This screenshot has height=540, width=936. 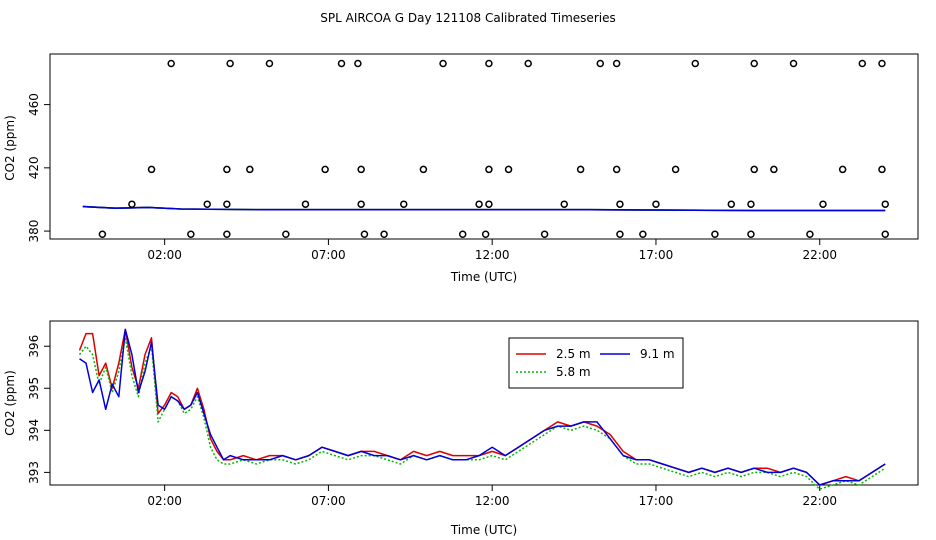 I want to click on top-y-tick-label: 380, so click(x=34, y=231).